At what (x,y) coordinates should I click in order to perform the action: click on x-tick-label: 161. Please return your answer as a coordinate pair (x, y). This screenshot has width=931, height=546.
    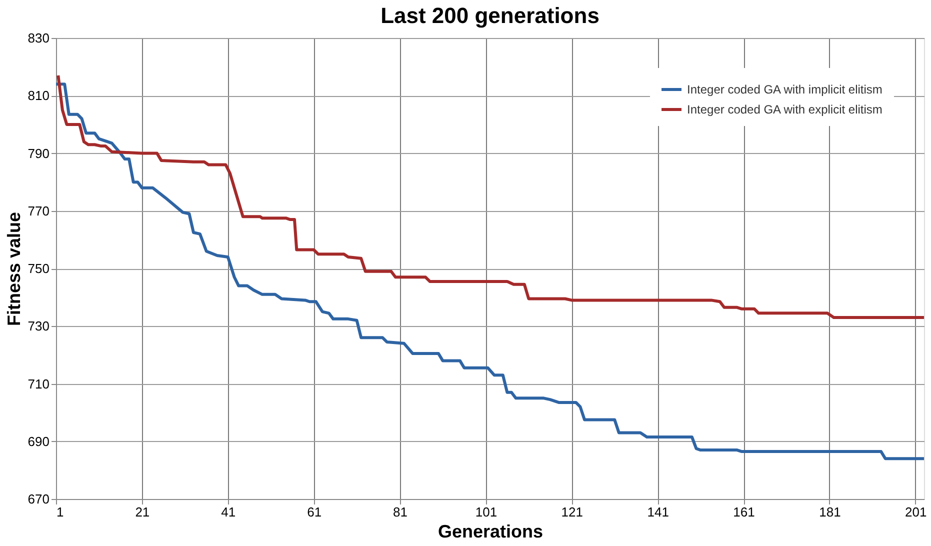
    Looking at the image, I should click on (744, 512).